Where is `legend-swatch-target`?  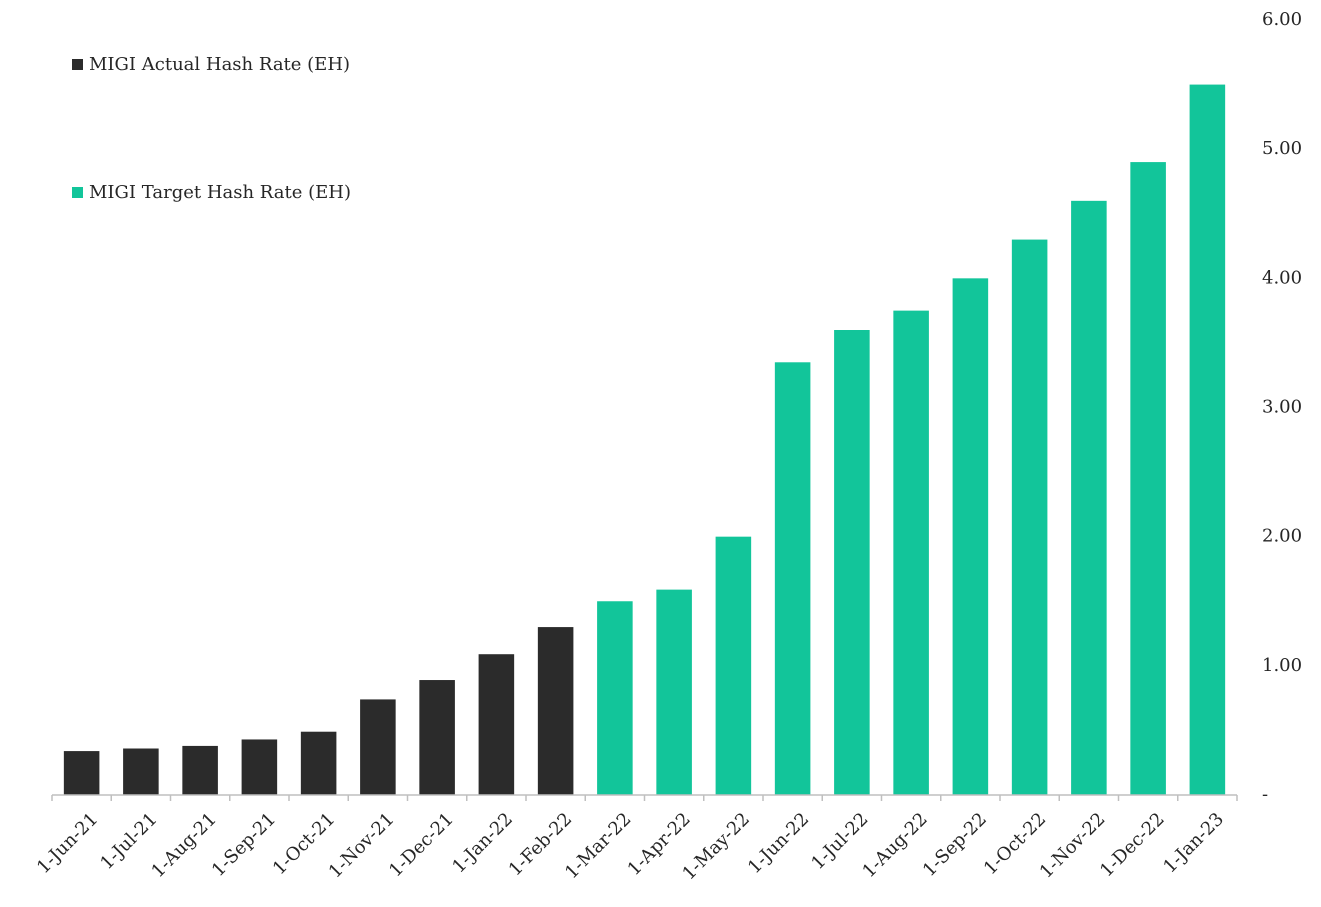
legend-swatch-target is located at coordinates (77, 192).